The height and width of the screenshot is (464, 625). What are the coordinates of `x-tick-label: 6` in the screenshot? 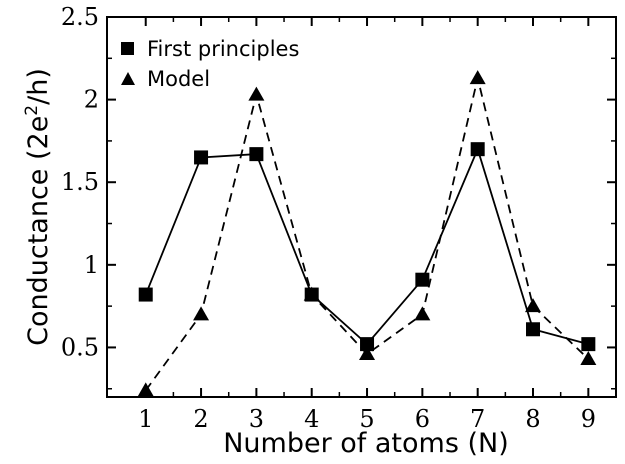 It's located at (422, 419).